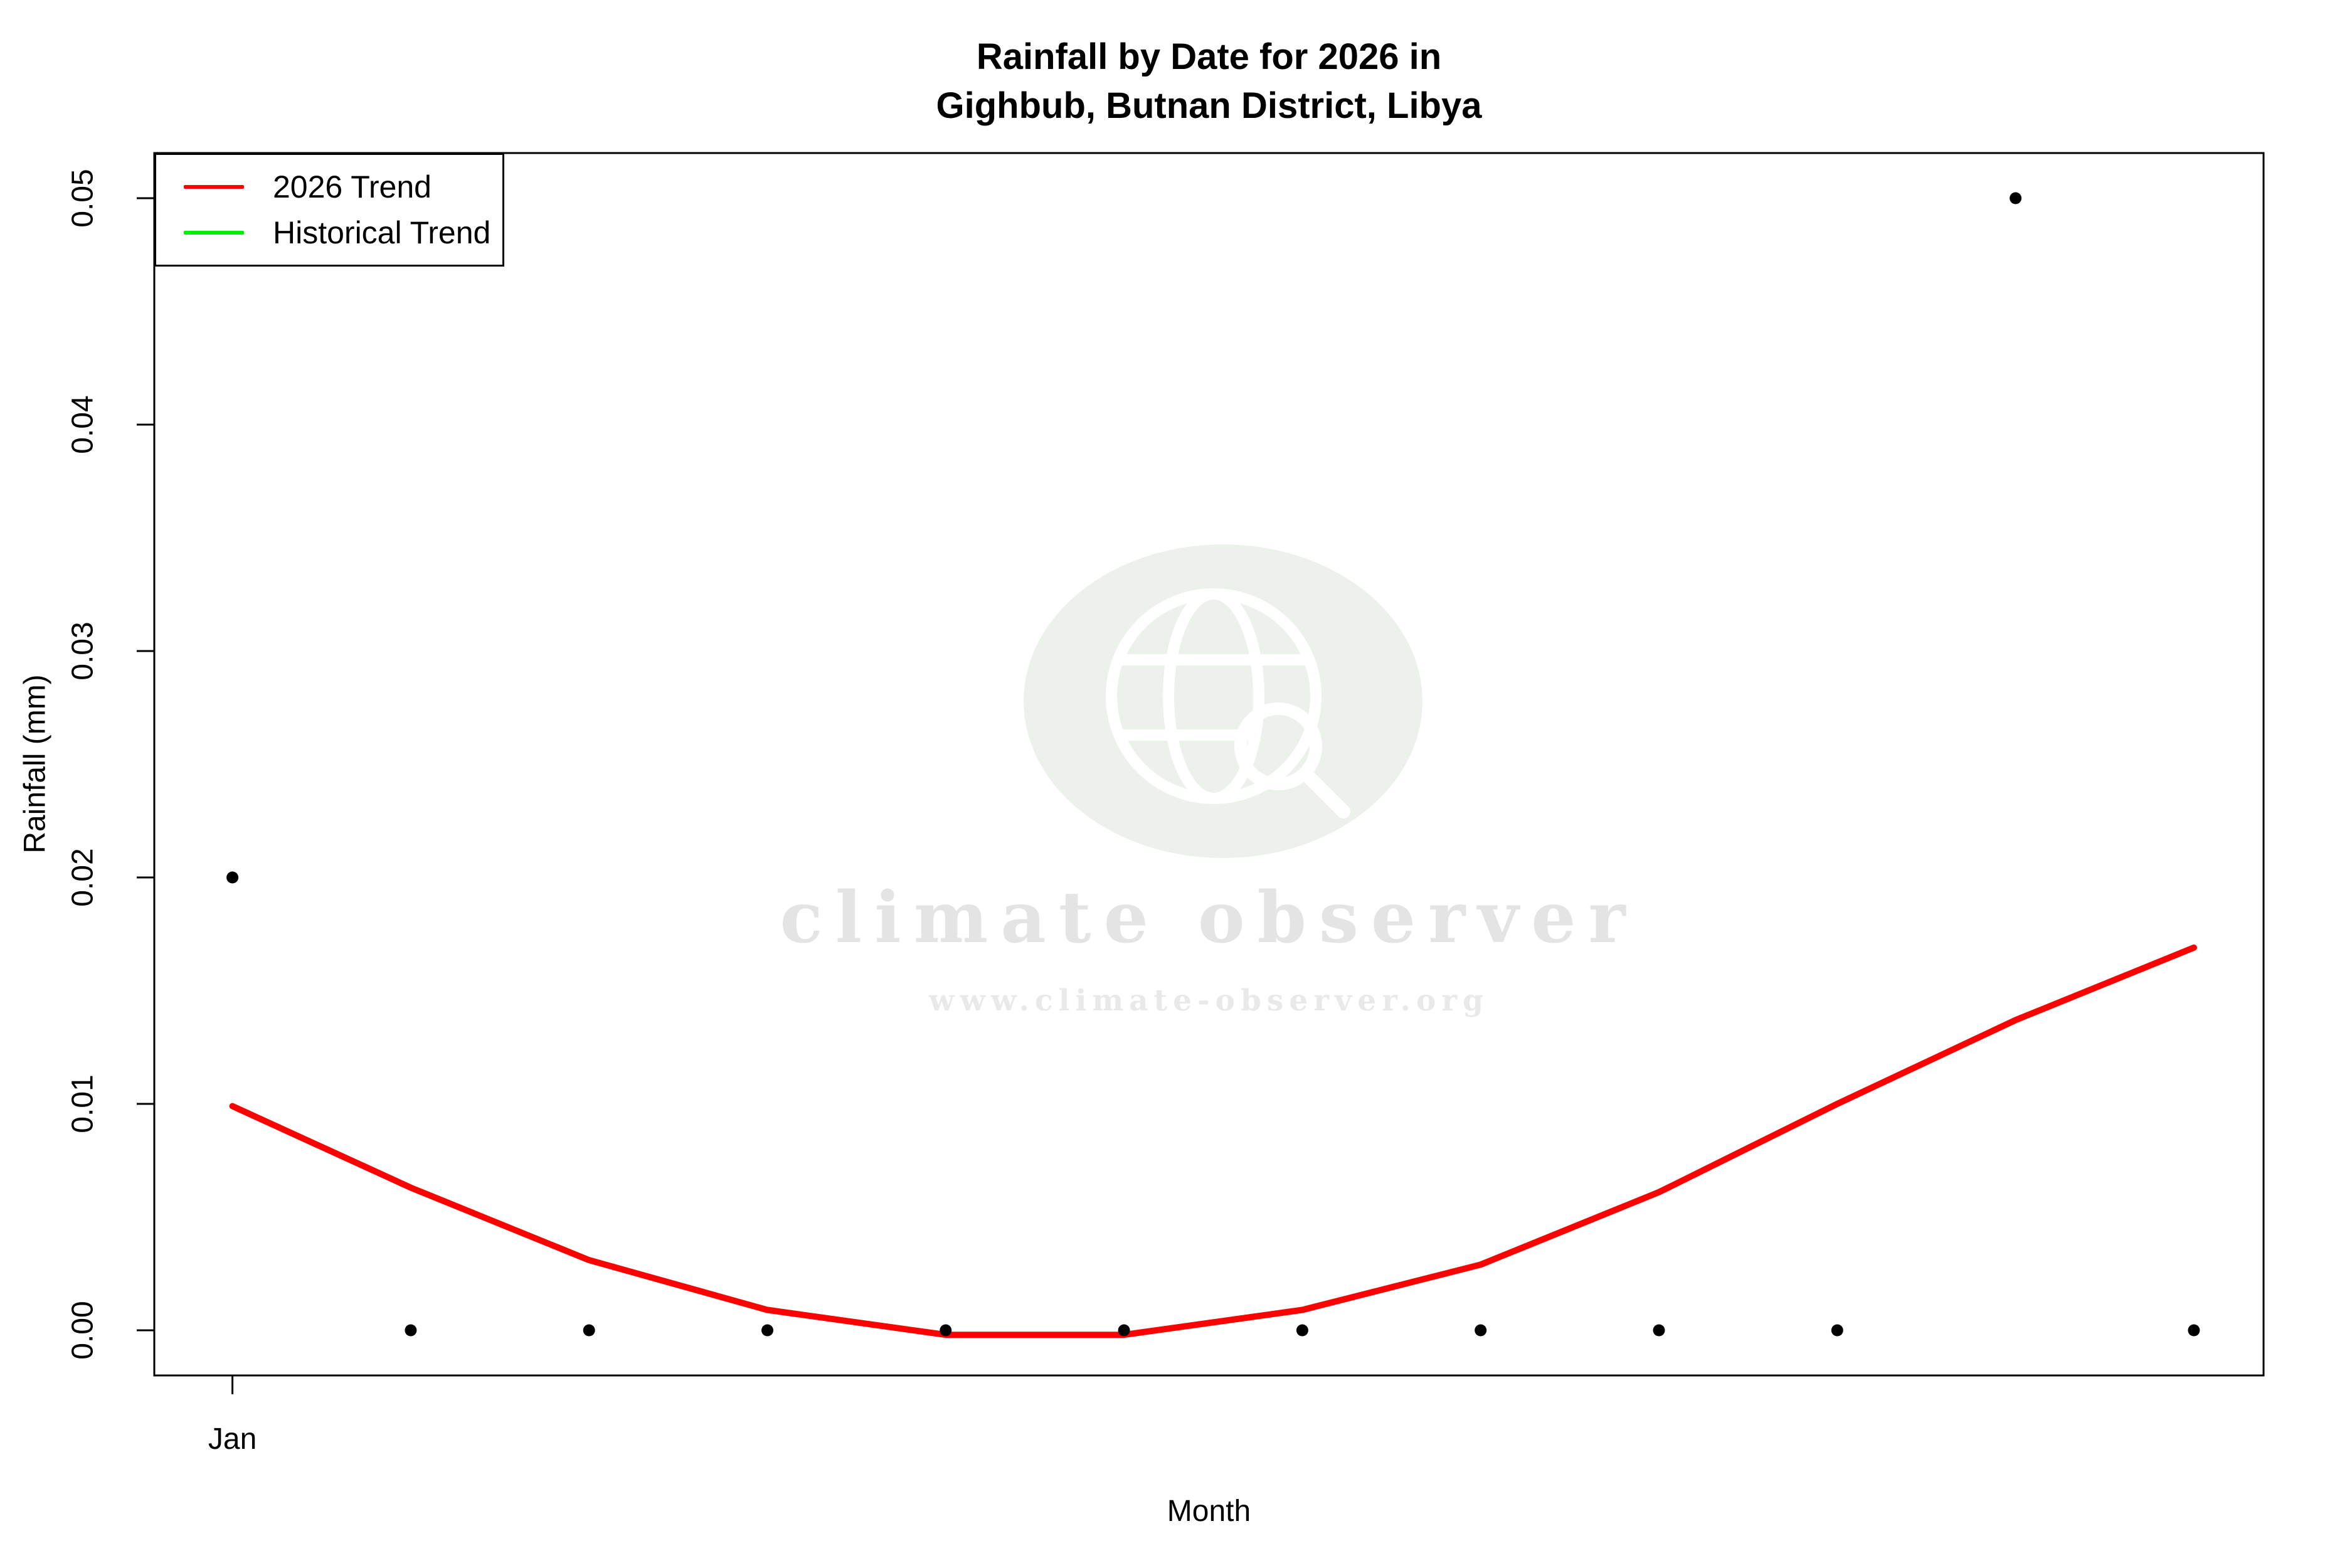 Image resolution: width=2352 pixels, height=1568 pixels. I want to click on globe-magnifier-icon, so click(1223, 701).